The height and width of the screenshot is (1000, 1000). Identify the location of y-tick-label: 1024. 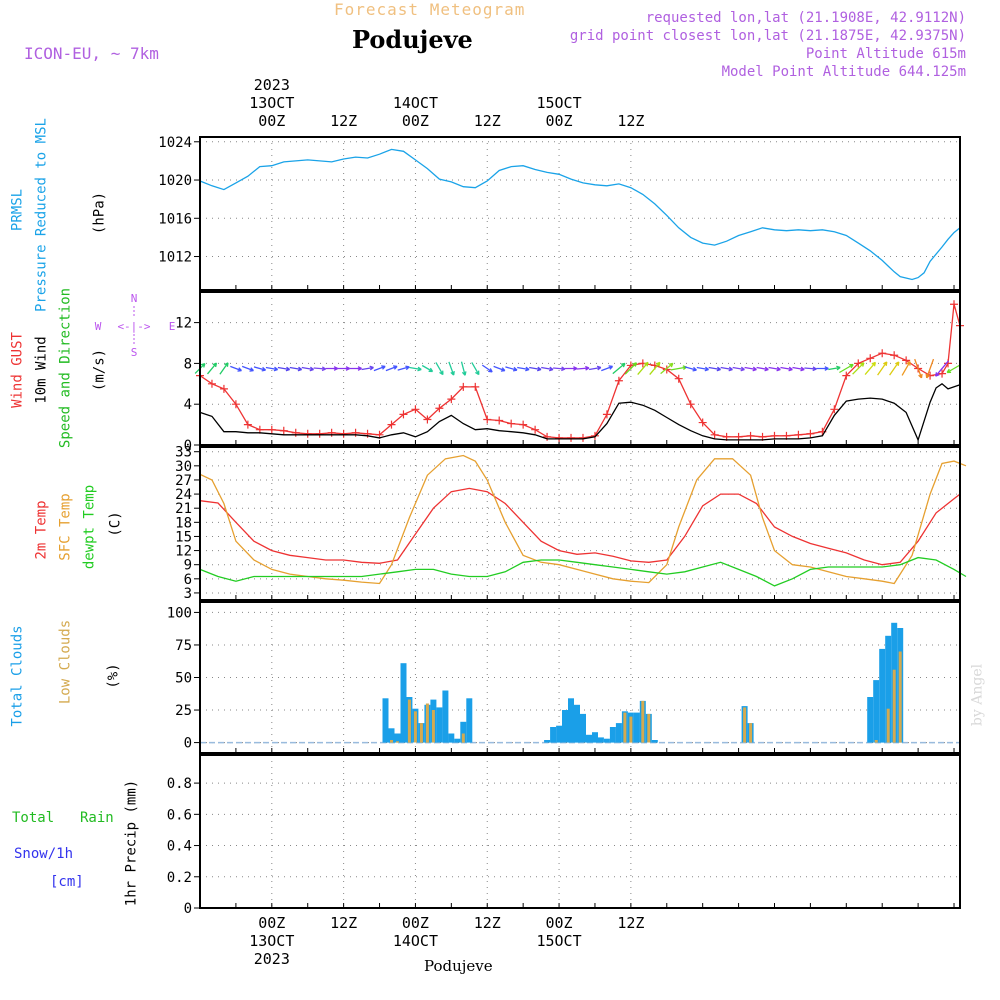
(175, 143).